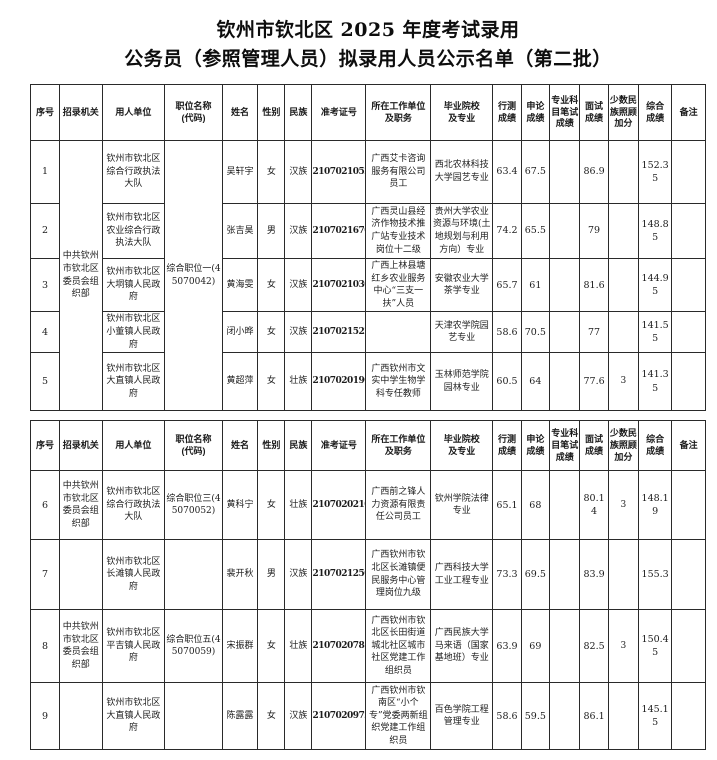 The height and width of the screenshot is (760, 717). I want to click on cell-total: 141.55, so click(655, 332).